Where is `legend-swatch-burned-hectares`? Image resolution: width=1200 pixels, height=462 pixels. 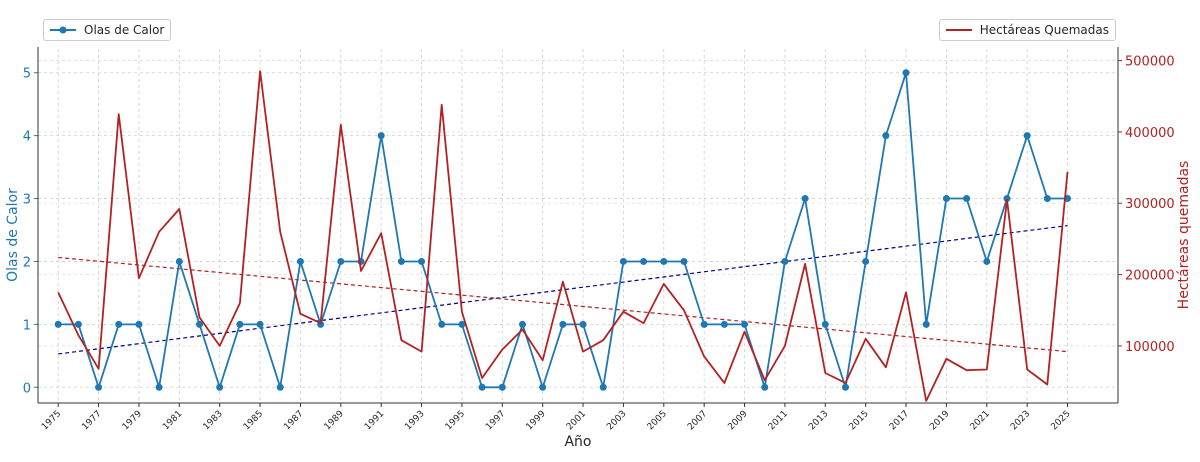 legend-swatch-burned-hectares is located at coordinates (958, 30).